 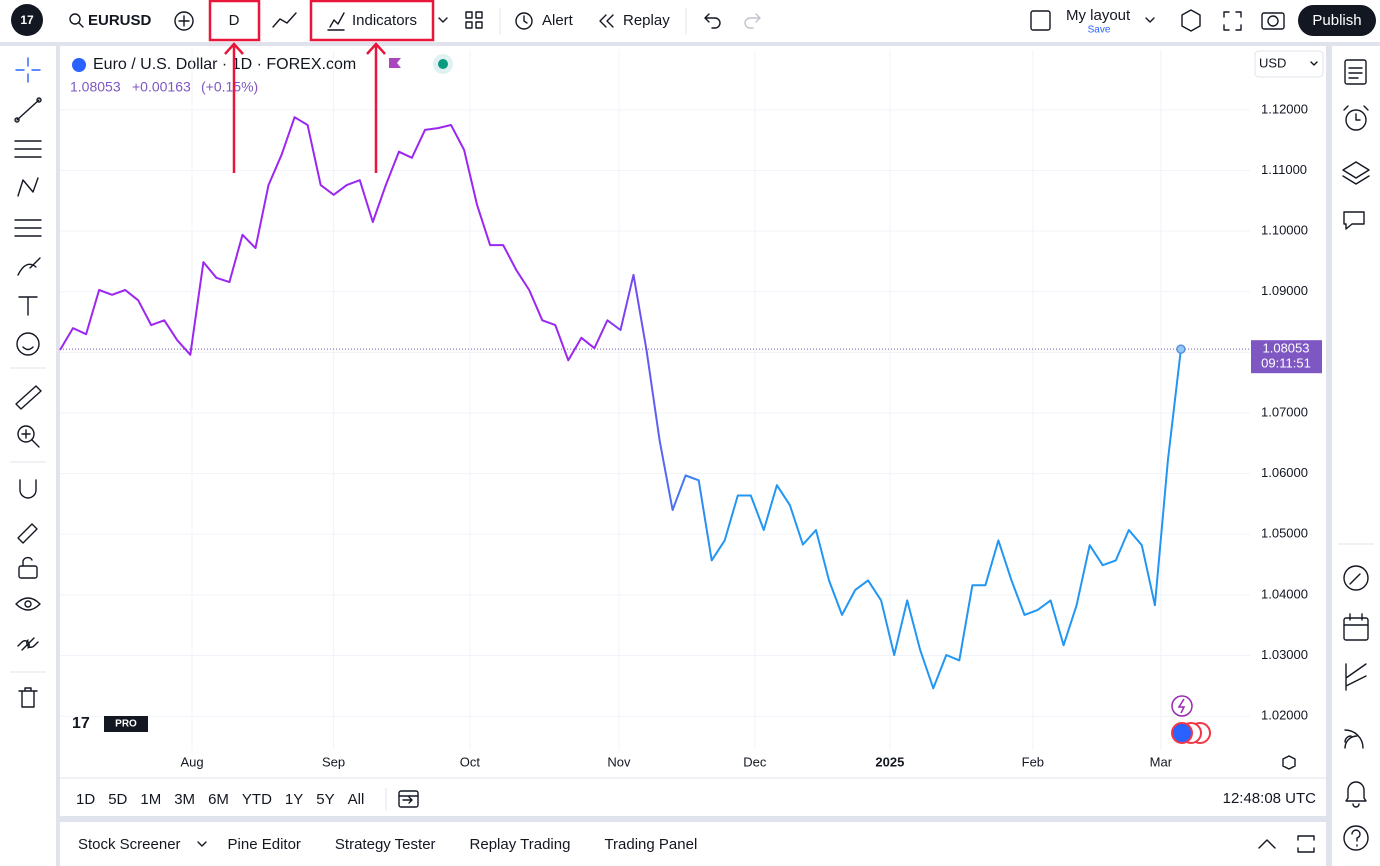 I want to click on y-tick-label: 1.07000, so click(x=1284, y=411).